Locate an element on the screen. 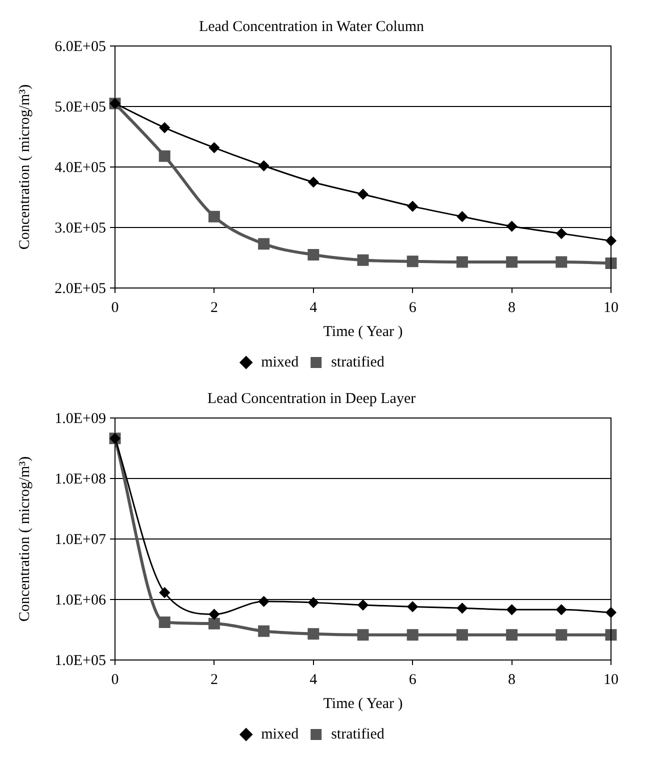  y-tick-label: 2.0E+05 is located at coordinates (80, 289).